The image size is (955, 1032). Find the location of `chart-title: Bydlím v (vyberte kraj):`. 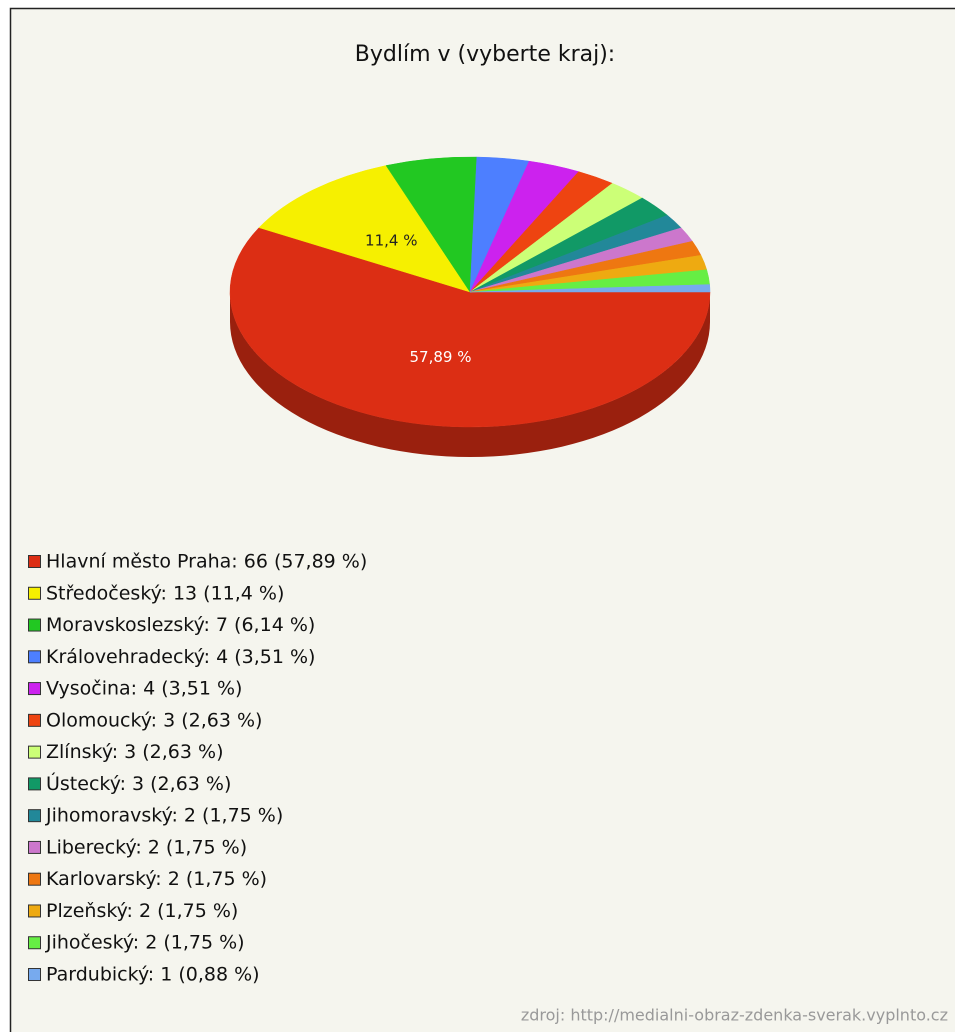

chart-title: Bydlím v (vyberte kraj): is located at coordinates (485, 54).